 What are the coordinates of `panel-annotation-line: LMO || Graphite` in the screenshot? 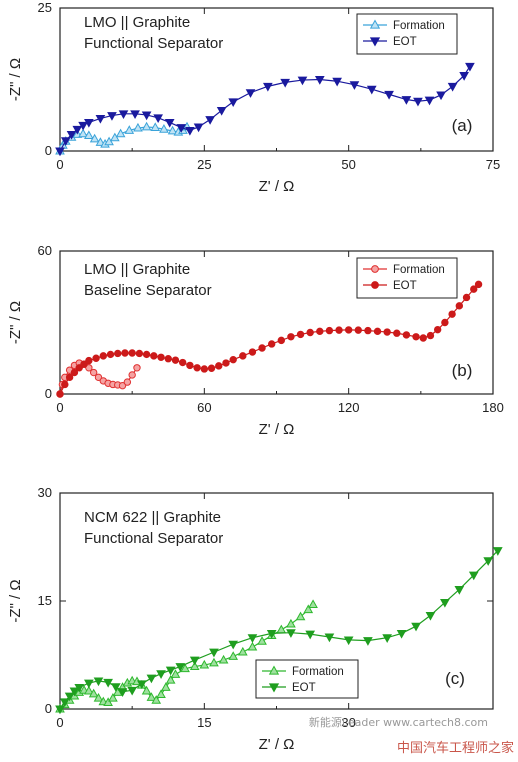 It's located at (137, 22).